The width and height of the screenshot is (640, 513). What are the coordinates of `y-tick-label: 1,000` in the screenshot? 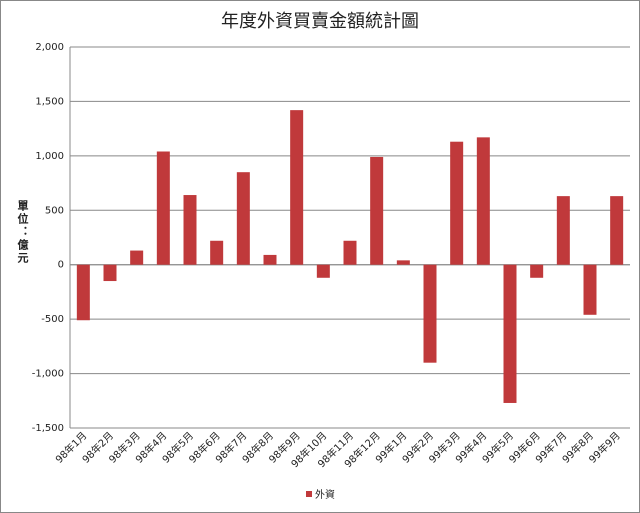 It's located at (49, 156).